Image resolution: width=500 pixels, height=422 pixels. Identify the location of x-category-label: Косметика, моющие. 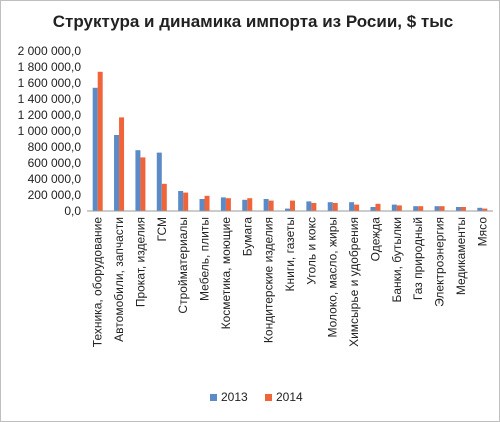
(226, 273).